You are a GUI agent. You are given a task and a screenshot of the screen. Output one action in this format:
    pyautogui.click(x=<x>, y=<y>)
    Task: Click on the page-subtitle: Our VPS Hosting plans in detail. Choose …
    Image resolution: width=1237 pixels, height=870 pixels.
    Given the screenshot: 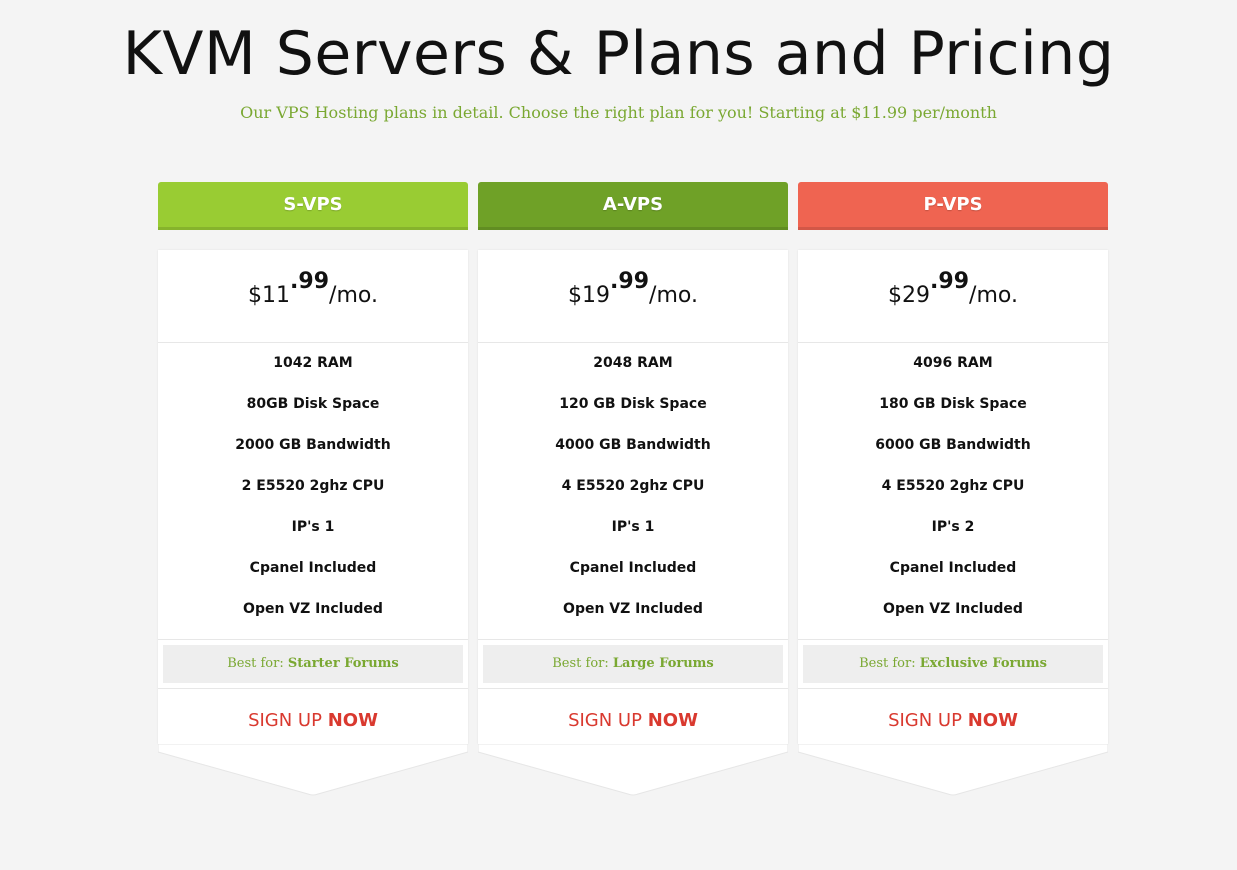 What is the action you would take?
    pyautogui.click(x=618, y=112)
    